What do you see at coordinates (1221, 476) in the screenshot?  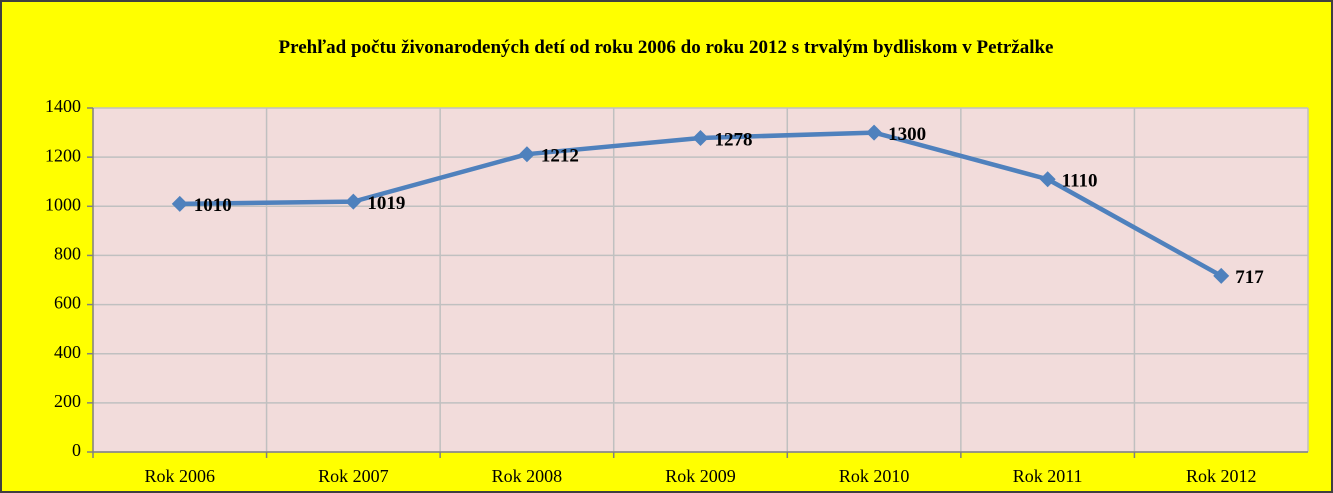 I see `x-tick-label: Rok 2012` at bounding box center [1221, 476].